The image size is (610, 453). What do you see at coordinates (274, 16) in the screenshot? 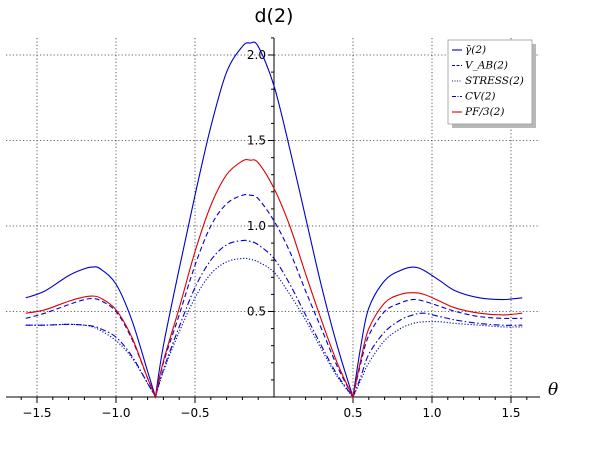
I see `chart-title: d(2)` at bounding box center [274, 16].